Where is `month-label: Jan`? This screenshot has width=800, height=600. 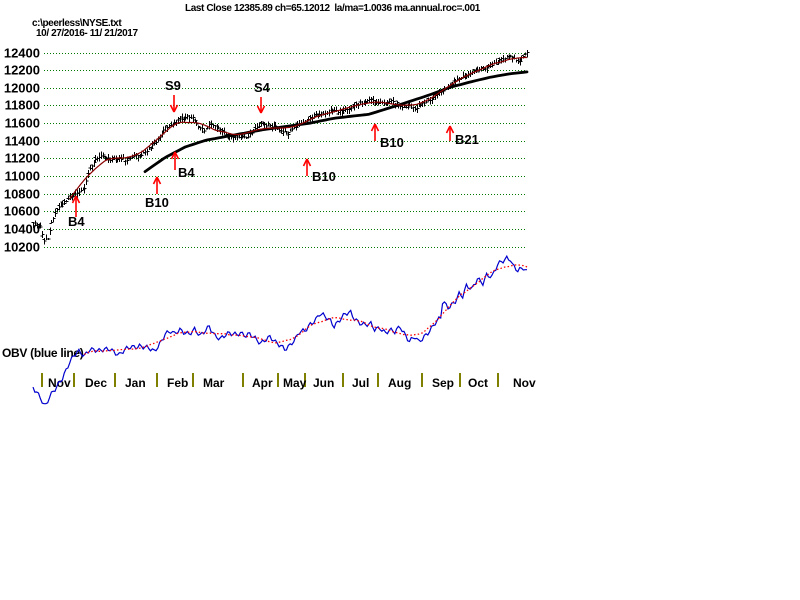
month-label: Jan is located at coordinates (135, 383).